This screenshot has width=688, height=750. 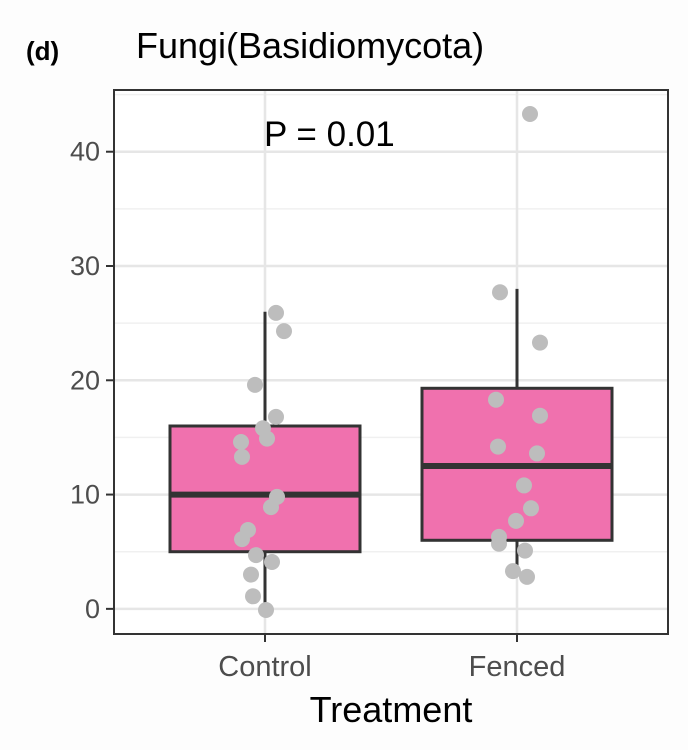 I want to click on panel-tag: (d), so click(x=42, y=51).